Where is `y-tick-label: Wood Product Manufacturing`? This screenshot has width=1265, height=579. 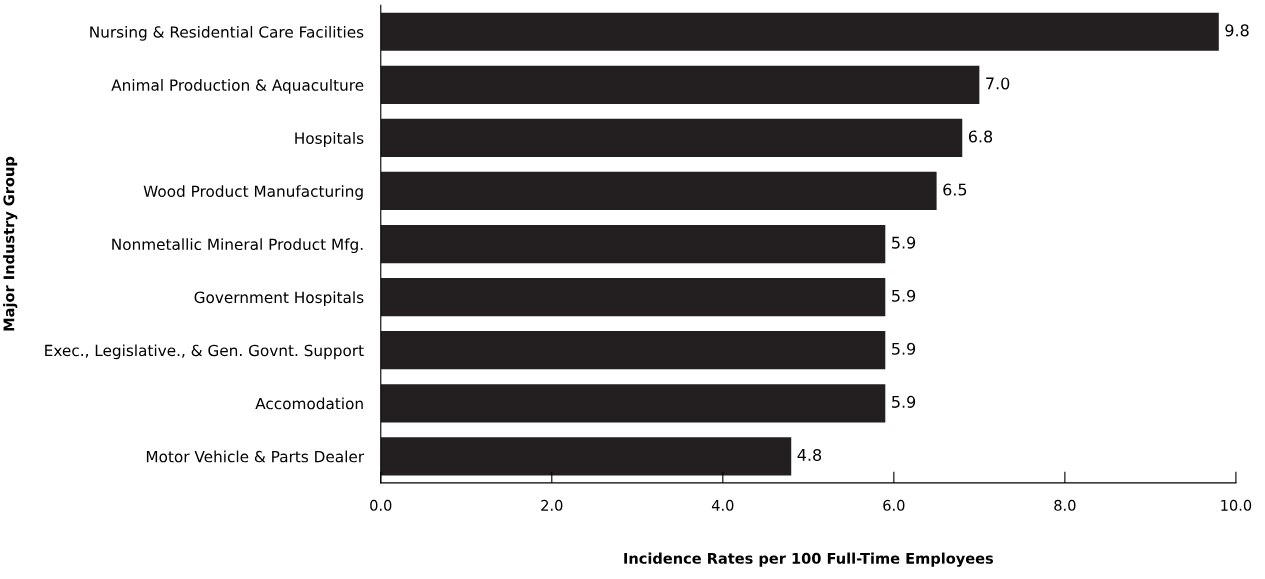
y-tick-label: Wood Product Manufacturing is located at coordinates (253, 192).